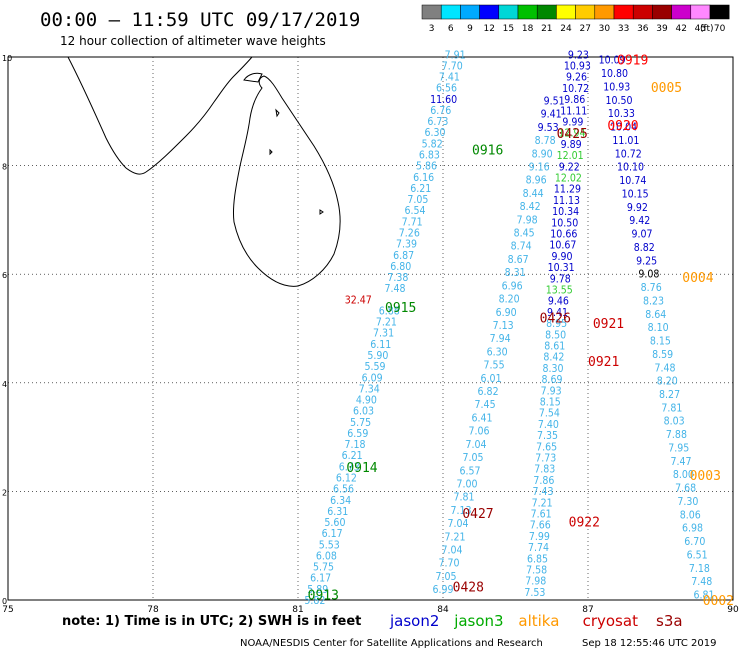  What do you see at coordinates (354, 445) in the screenshot?
I see `wave-height-value: 7.18` at bounding box center [354, 445].